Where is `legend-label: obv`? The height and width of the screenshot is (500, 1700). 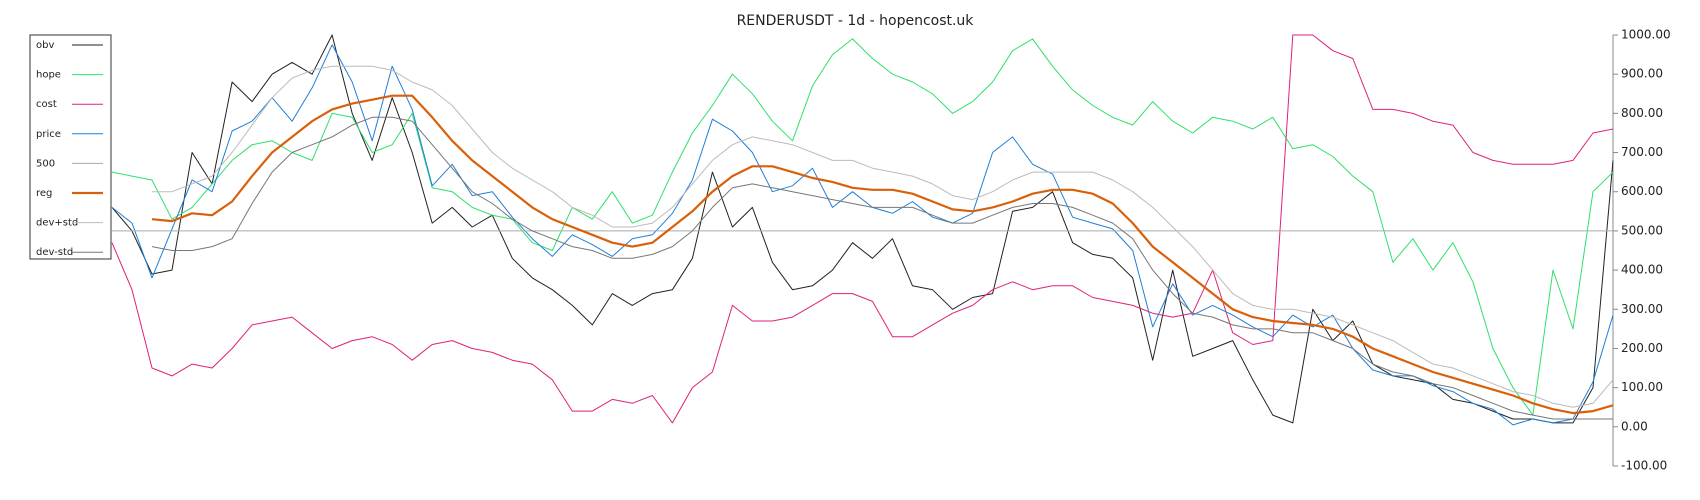
legend-label: obv is located at coordinates (45, 45).